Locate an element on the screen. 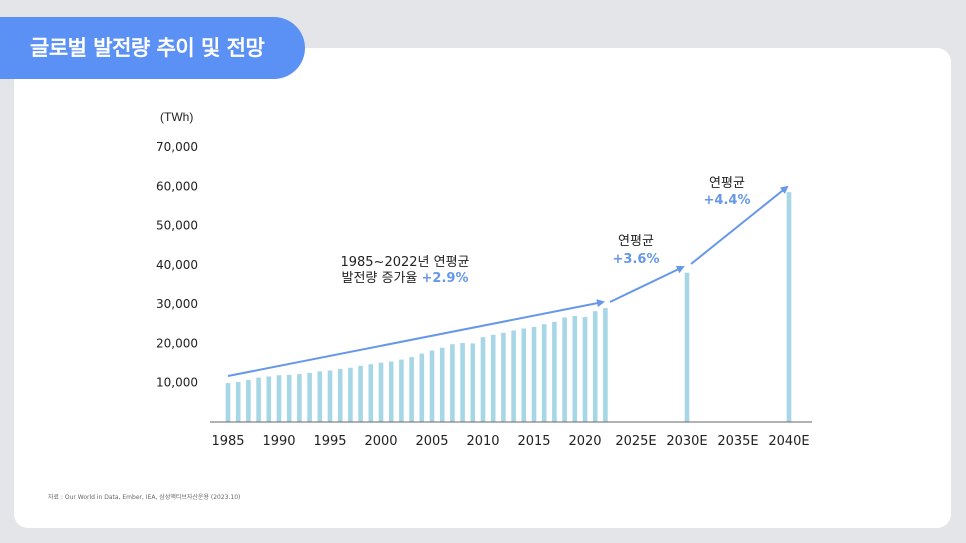  bar-2011 is located at coordinates (493, 378).